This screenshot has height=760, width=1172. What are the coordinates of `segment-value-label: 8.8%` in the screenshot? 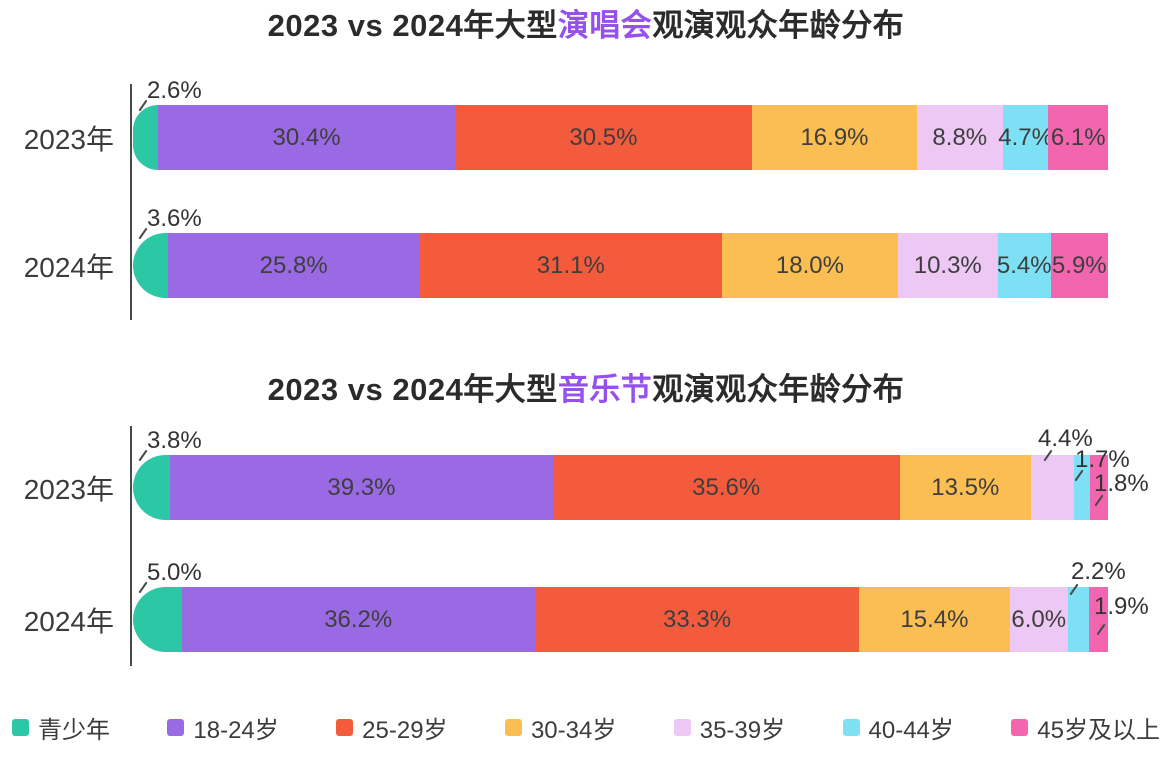 It's located at (960, 137).